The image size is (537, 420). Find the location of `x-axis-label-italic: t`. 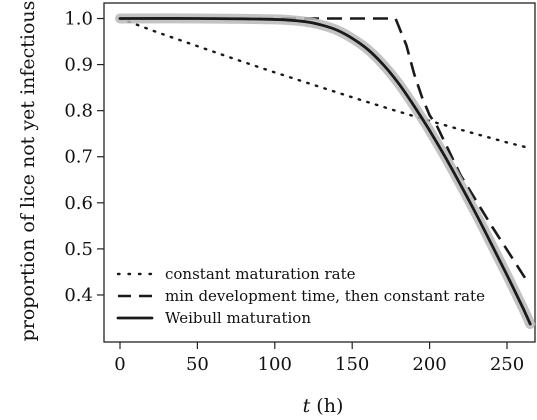

x-axis-label-italic: t is located at coordinates (307, 406).